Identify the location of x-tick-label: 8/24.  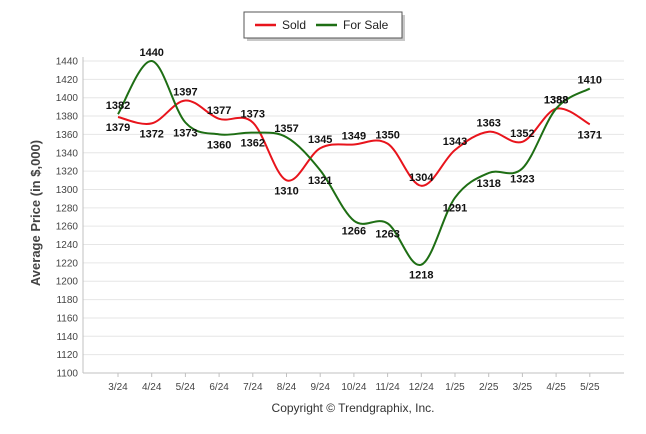
(287, 387).